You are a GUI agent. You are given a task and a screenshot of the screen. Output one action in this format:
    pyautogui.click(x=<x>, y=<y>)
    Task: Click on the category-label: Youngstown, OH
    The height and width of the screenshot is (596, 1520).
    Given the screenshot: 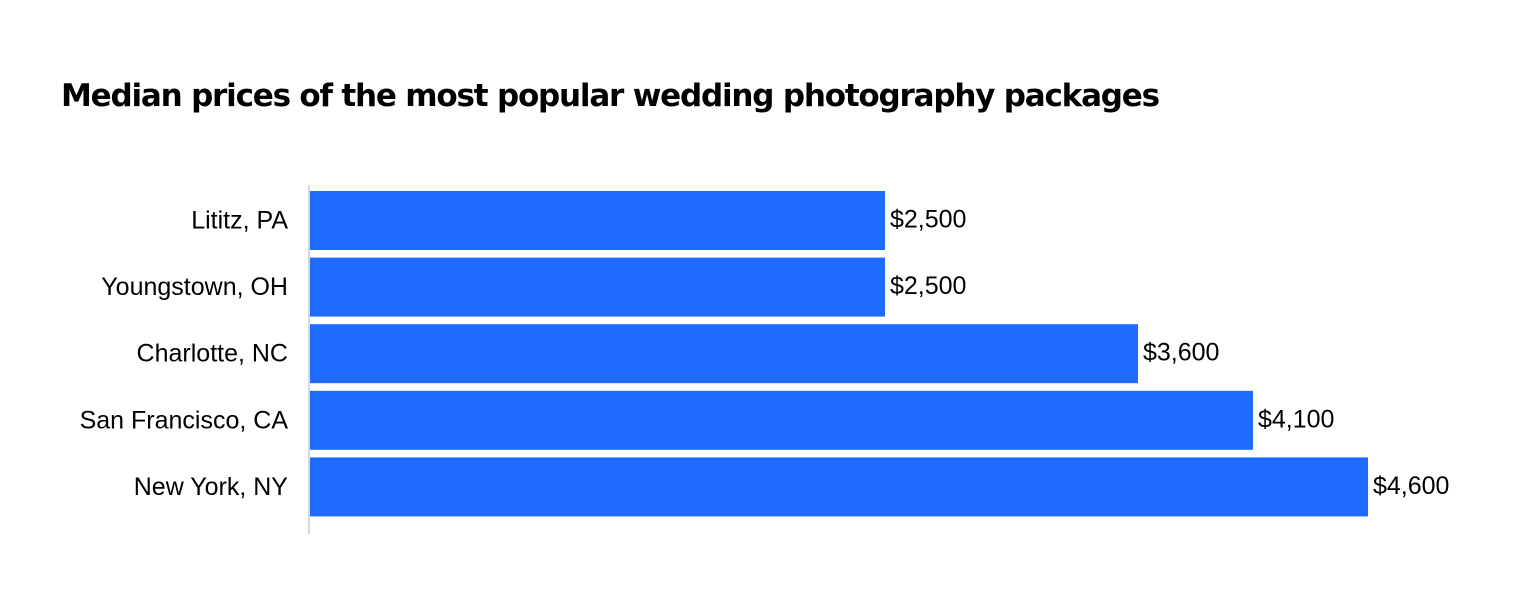 What is the action you would take?
    pyautogui.click(x=194, y=287)
    